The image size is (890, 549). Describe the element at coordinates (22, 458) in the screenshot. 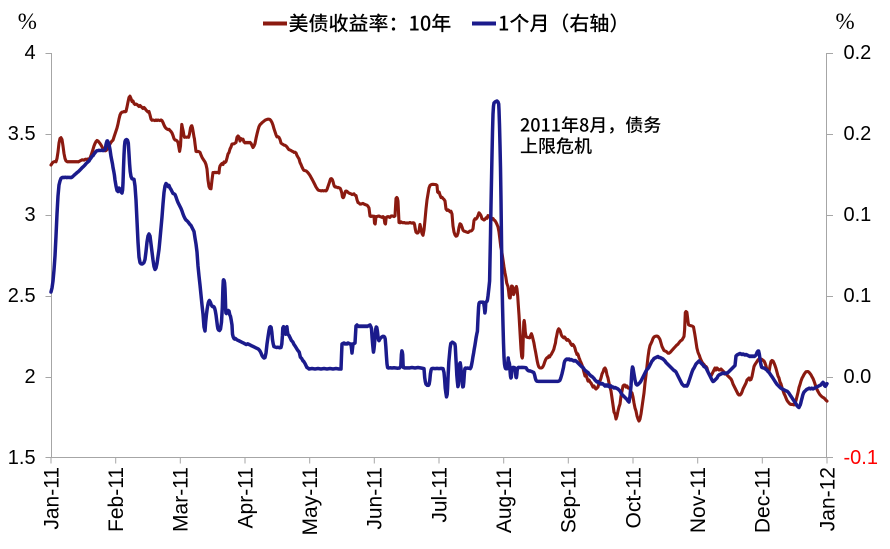

I see `svg-text: 1.5` at that location.